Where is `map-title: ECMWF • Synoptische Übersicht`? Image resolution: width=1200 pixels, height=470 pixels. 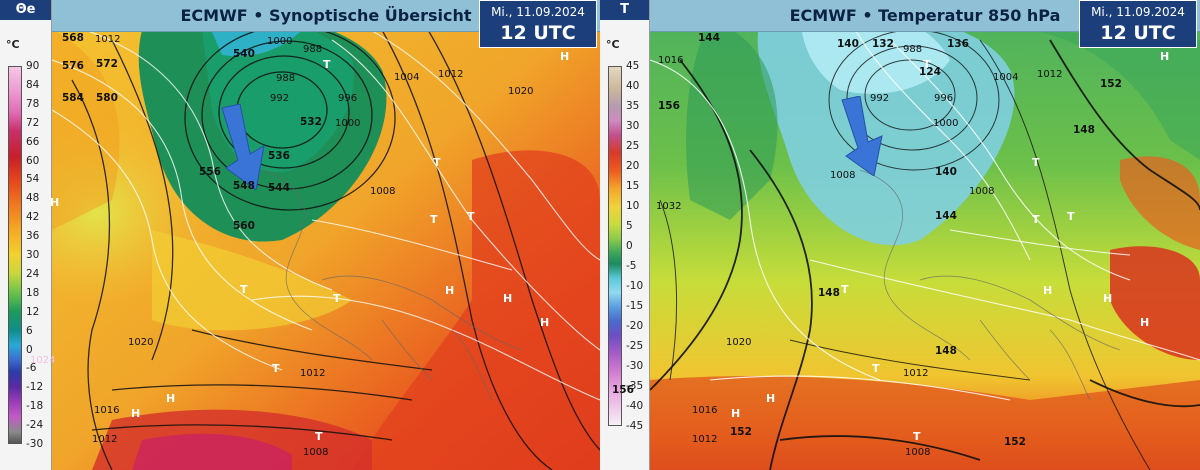
map-title: ECMWF • Synoptische Übersicht is located at coordinates (326, 15).